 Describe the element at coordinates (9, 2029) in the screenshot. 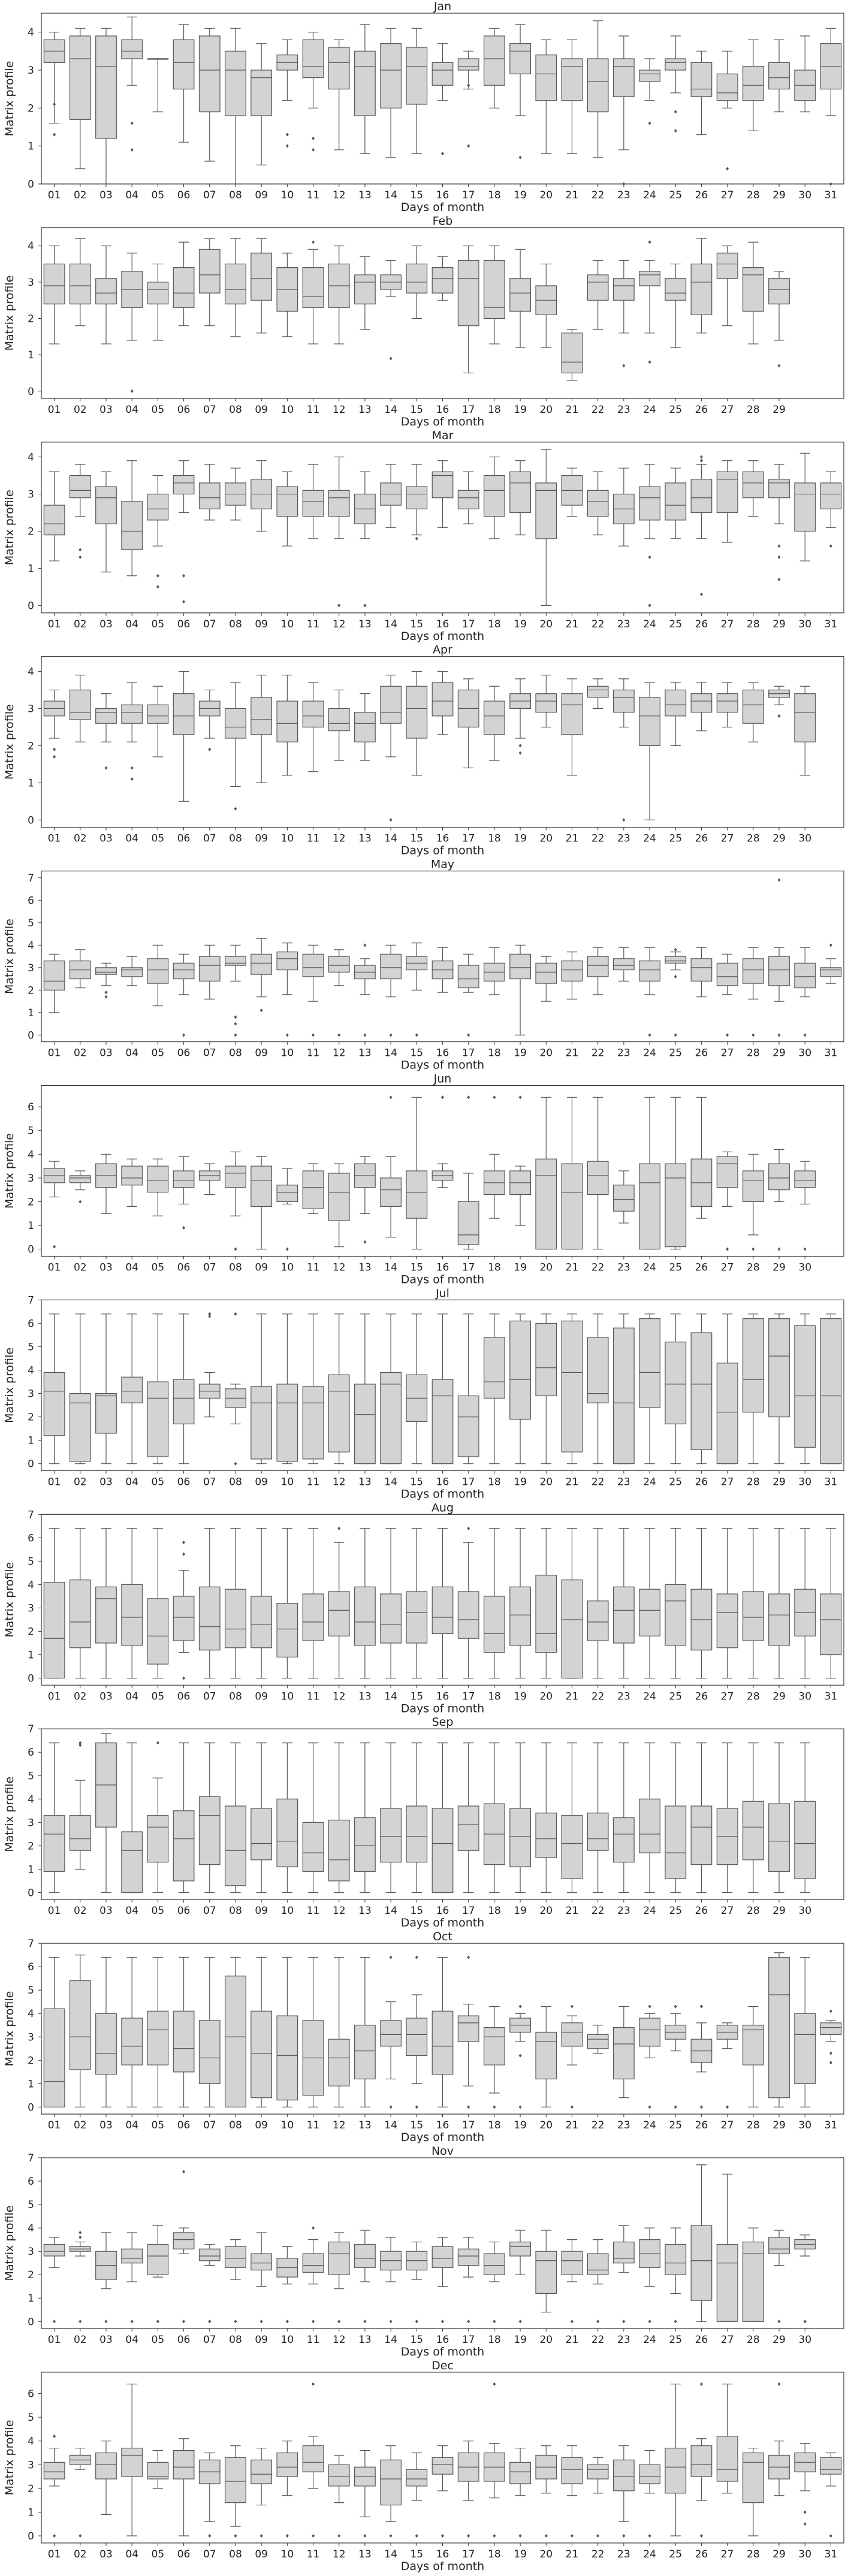

I see `y-axis-label: Matrix profile` at that location.